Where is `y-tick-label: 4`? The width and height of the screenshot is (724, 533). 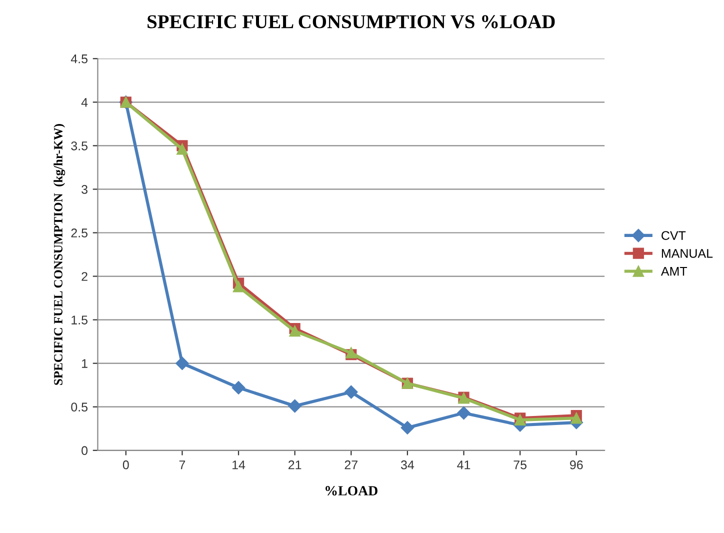
y-tick-label: 4 is located at coordinates (84, 102).